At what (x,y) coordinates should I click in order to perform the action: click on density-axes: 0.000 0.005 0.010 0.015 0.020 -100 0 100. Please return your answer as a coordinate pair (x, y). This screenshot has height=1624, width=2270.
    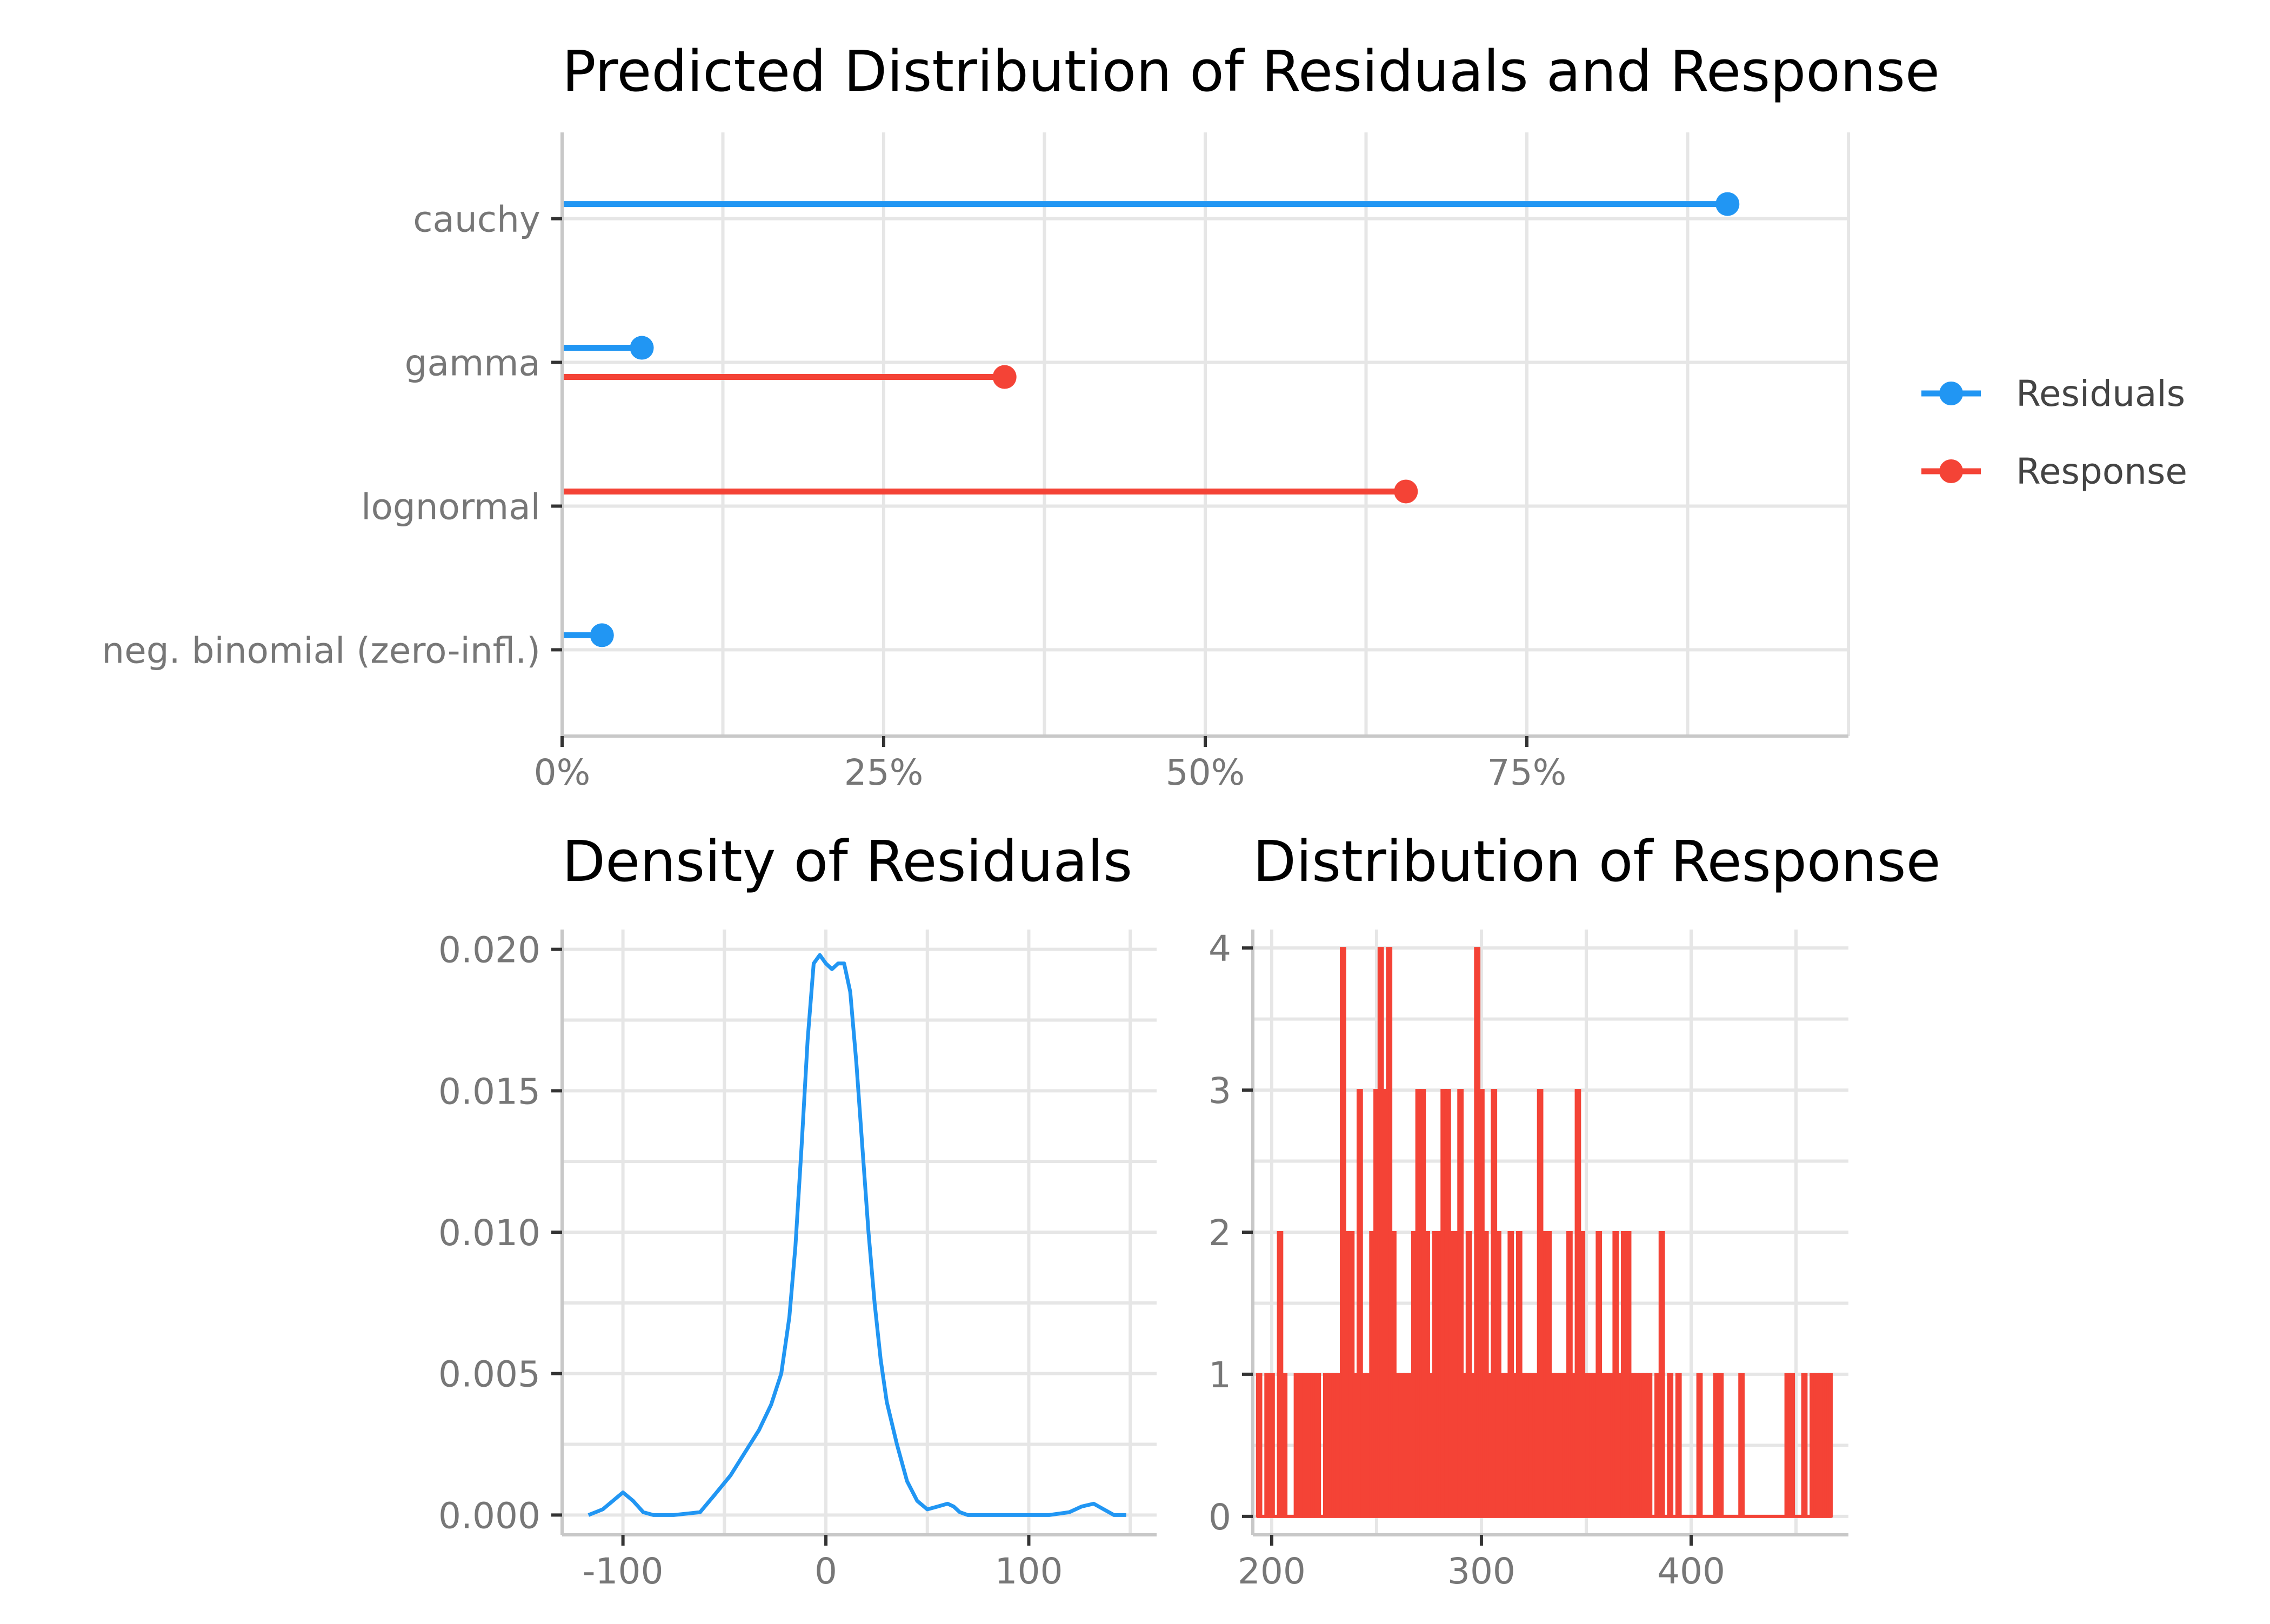
    Looking at the image, I should click on (797, 1261).